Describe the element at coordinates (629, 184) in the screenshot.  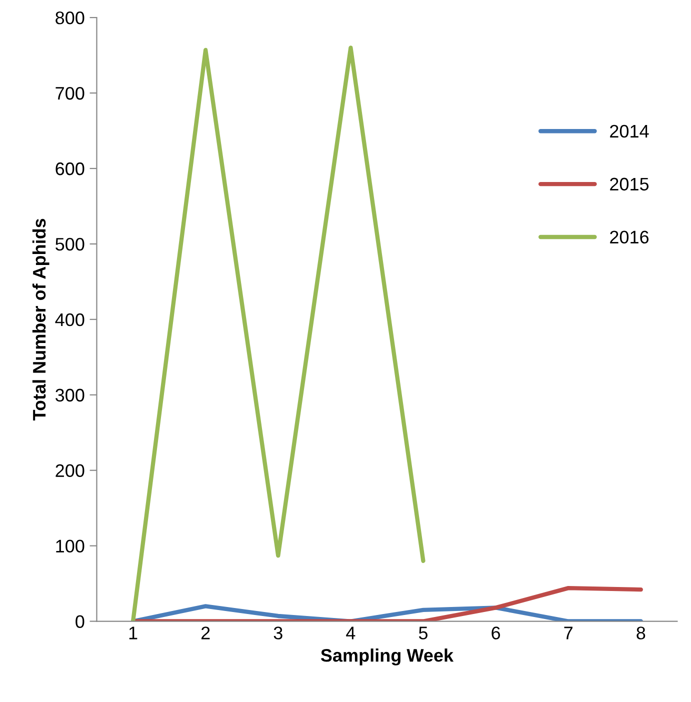
I see `legend-label: 2015` at that location.